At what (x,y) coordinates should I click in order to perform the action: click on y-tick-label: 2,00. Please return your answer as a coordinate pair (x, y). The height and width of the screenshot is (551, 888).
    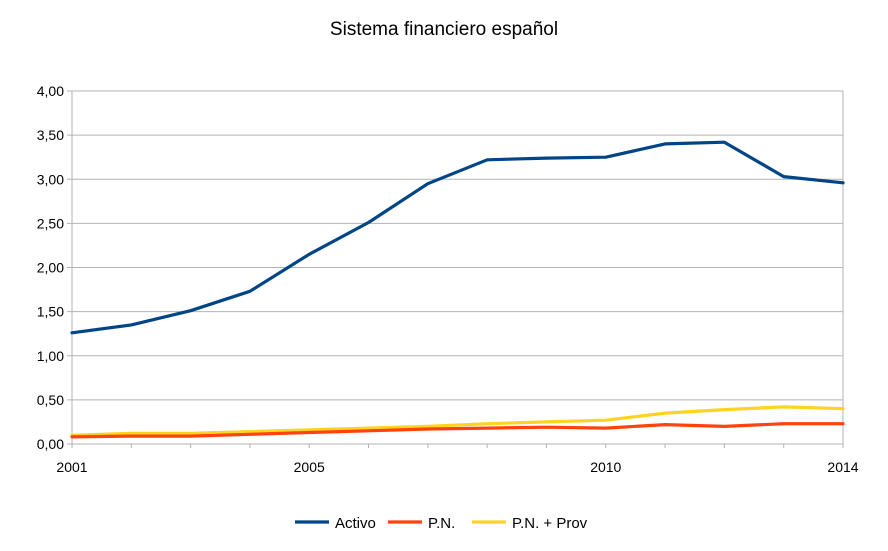
    Looking at the image, I should click on (50, 268).